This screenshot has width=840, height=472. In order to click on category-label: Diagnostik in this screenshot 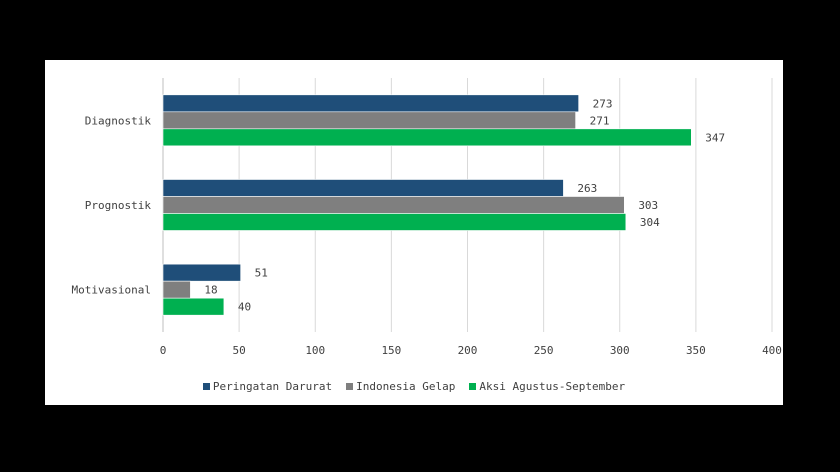, I will do `click(118, 120)`.